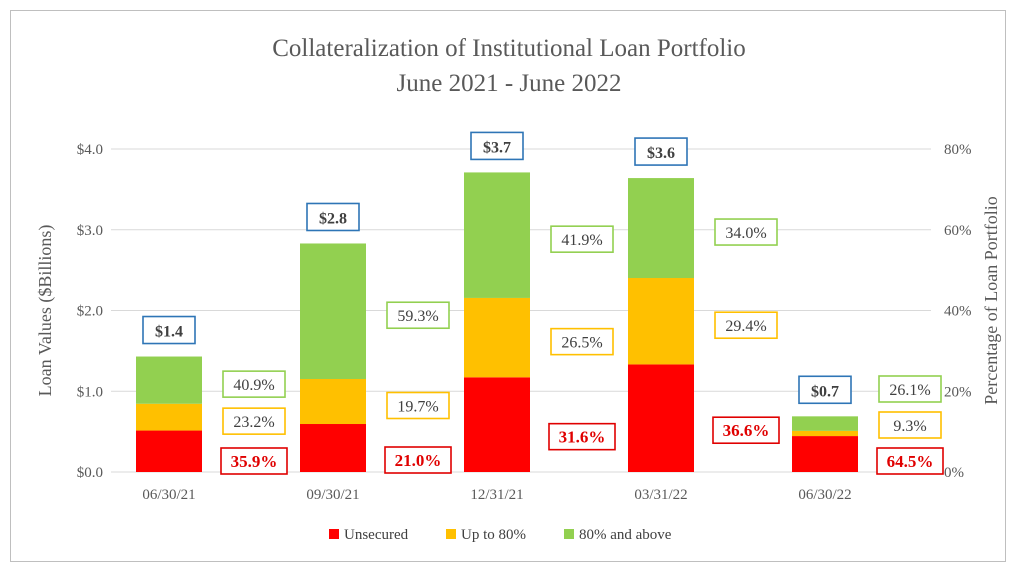 Image resolution: width=1018 pixels, height=573 pixels. I want to click on pct-label: 34.0%, so click(745, 233).